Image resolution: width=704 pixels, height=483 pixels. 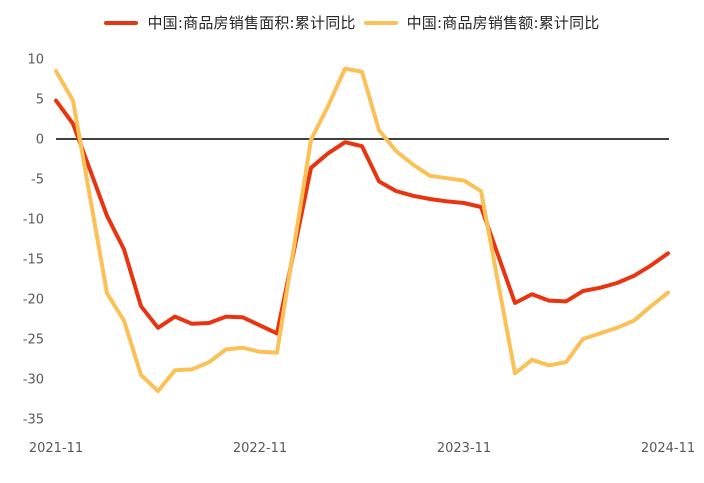 I want to click on y-axis-tick-label: -30, so click(x=33, y=380).